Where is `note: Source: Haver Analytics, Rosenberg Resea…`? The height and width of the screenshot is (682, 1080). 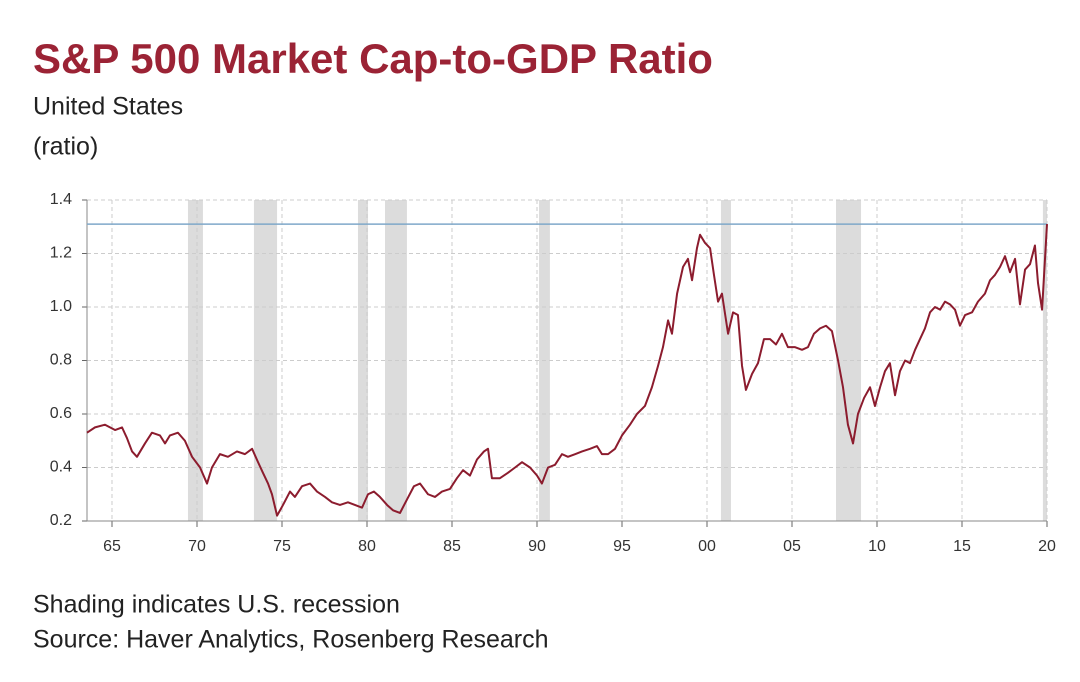 note: Source: Haver Analytics, Rosenberg Resea… is located at coordinates (291, 640).